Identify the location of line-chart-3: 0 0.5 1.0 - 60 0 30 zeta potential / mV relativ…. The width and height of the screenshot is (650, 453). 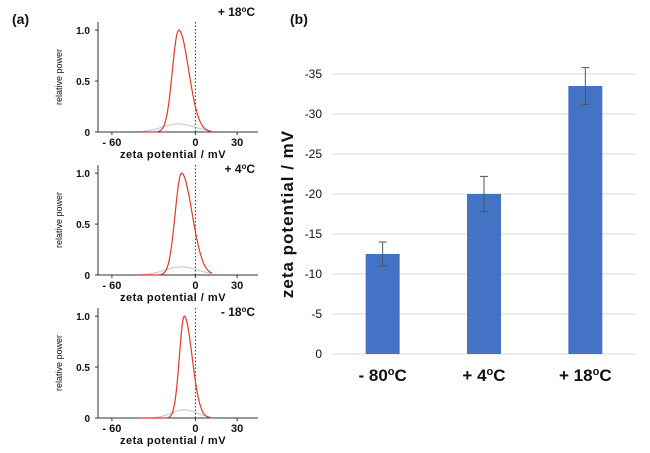
(156, 376).